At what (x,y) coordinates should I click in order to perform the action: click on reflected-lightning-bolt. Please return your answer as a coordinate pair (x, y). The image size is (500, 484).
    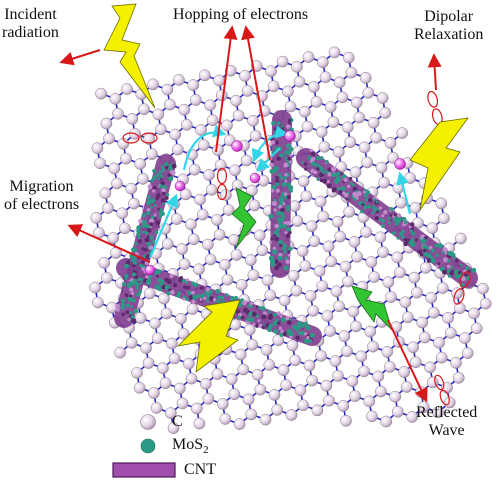
    Looking at the image, I should click on (244, 218).